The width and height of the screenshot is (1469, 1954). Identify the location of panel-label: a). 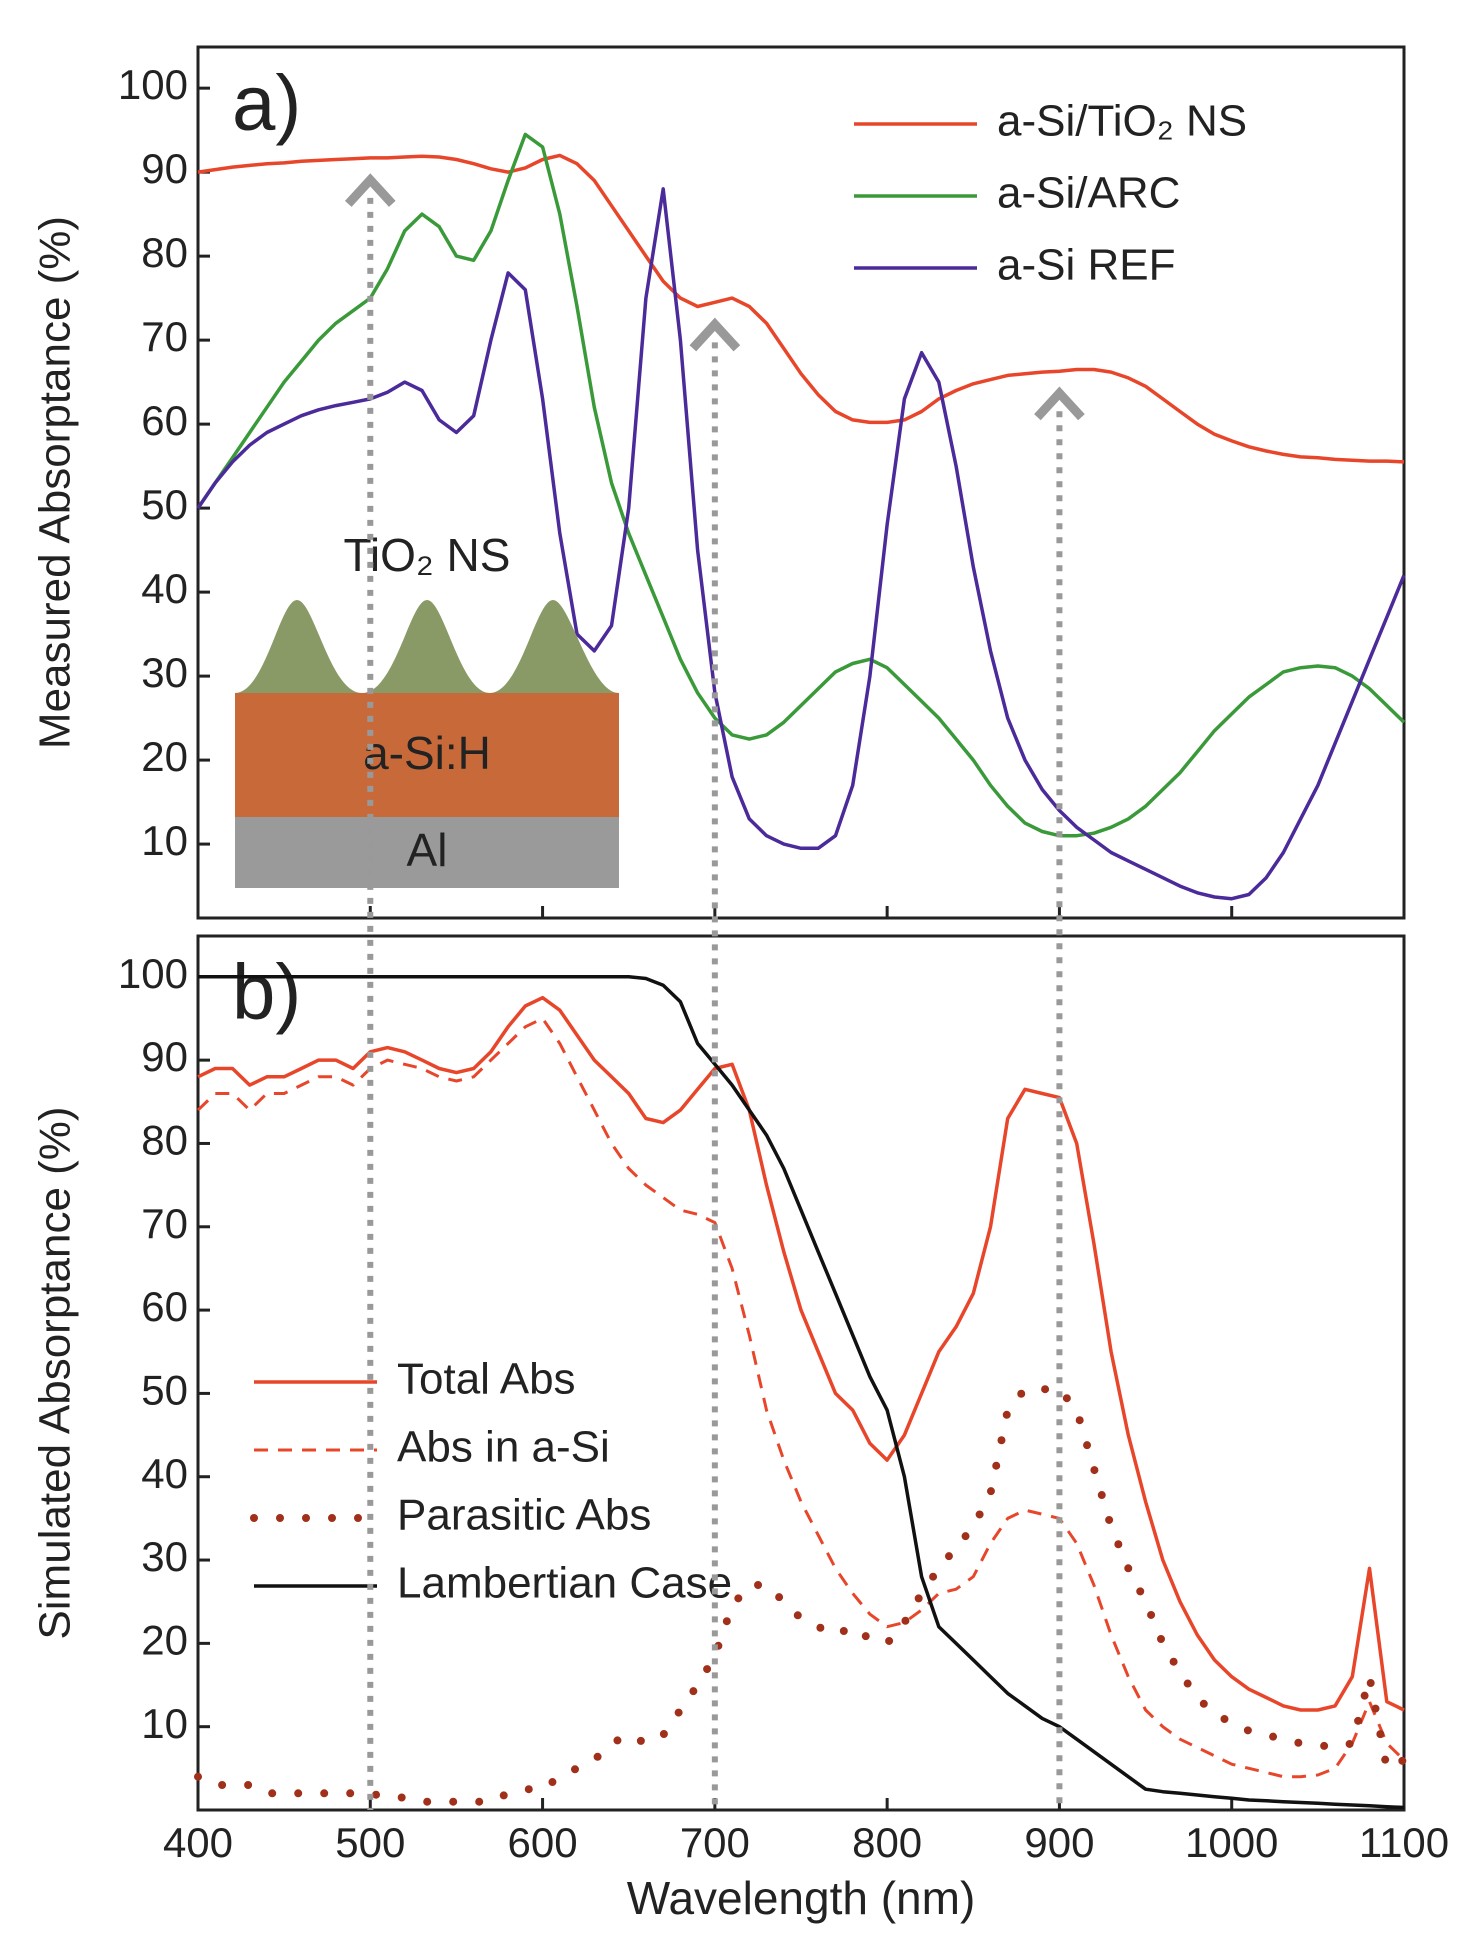
(266, 103).